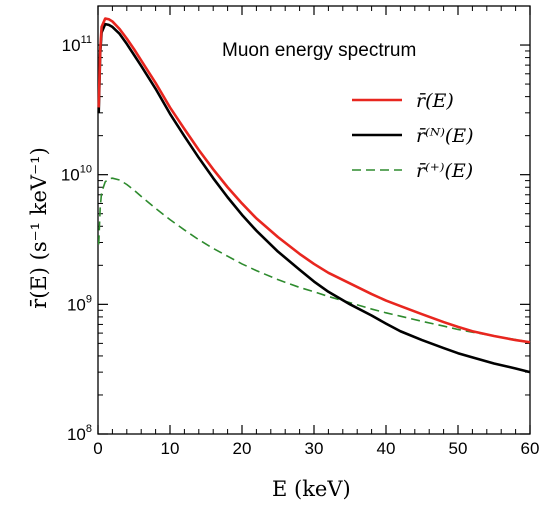  Describe the element at coordinates (170, 448) in the screenshot. I see `x-tick-label: 10` at that location.